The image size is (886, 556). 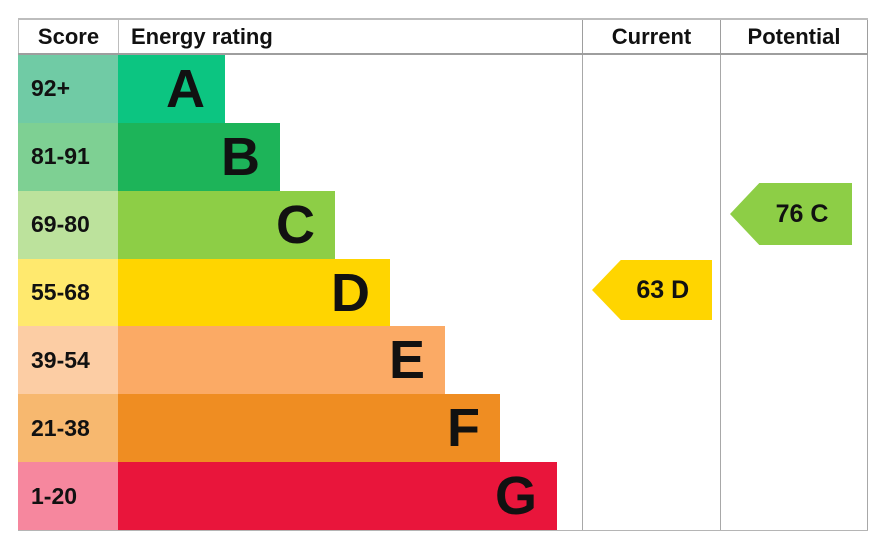 I want to click on table-header-row: Score Energy rating Current Potential, so click(x=443, y=37).